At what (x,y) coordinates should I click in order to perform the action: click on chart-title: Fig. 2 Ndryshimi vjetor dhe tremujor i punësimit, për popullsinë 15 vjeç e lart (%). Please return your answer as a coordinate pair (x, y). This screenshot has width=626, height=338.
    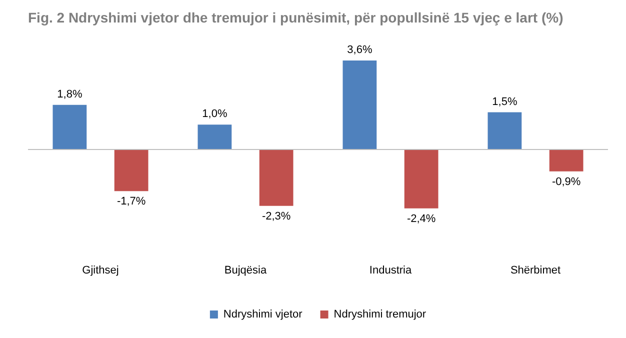
    Looking at the image, I should click on (296, 17).